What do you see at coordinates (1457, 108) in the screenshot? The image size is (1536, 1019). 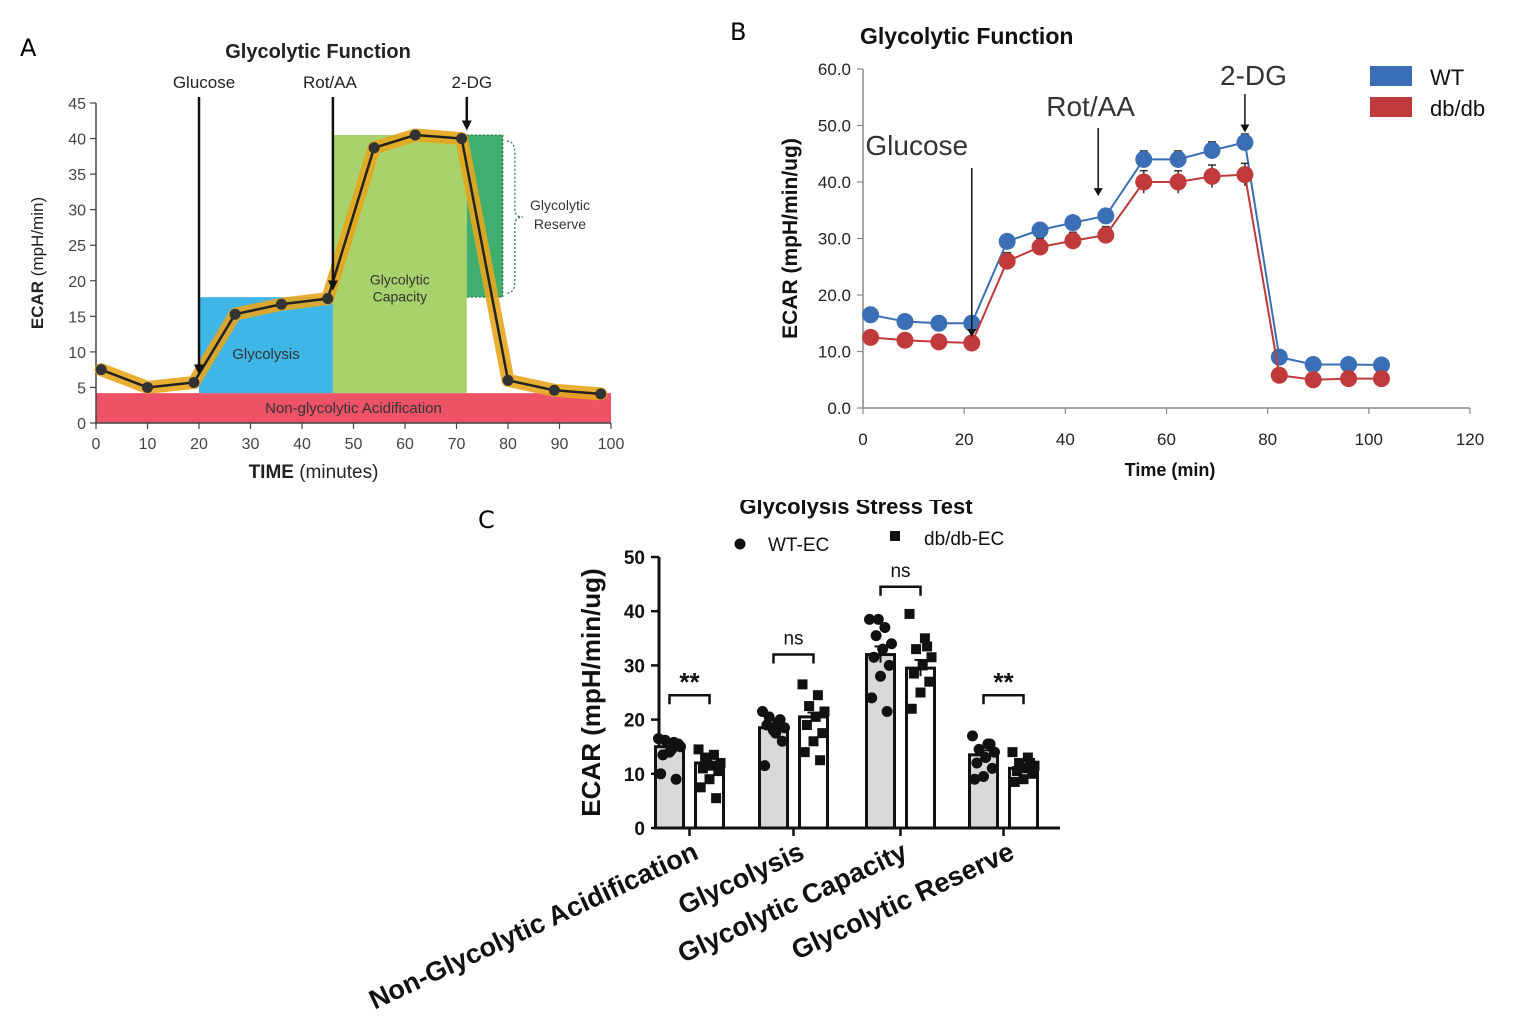 I see `legend-label-dbdb: db/db` at bounding box center [1457, 108].